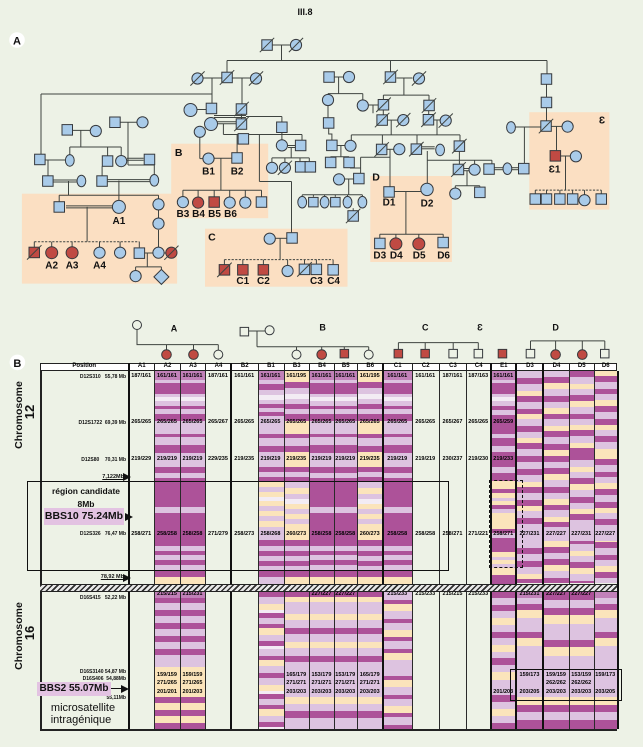 Image resolution: width=643 pixels, height=747 pixels. What do you see at coordinates (396, 256) in the screenshot?
I see `svg-text: D4` at bounding box center [396, 256].